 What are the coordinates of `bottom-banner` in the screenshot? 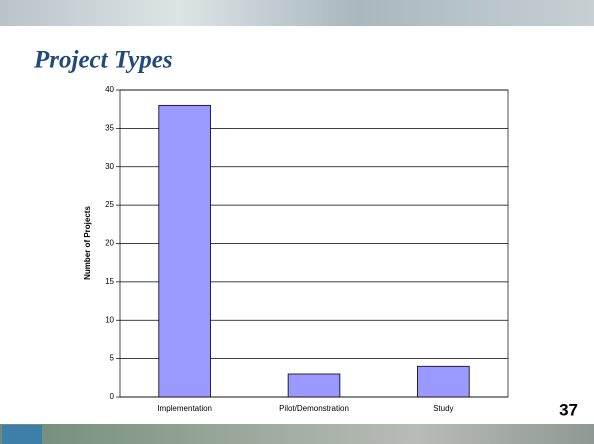 It's located at (297, 434).